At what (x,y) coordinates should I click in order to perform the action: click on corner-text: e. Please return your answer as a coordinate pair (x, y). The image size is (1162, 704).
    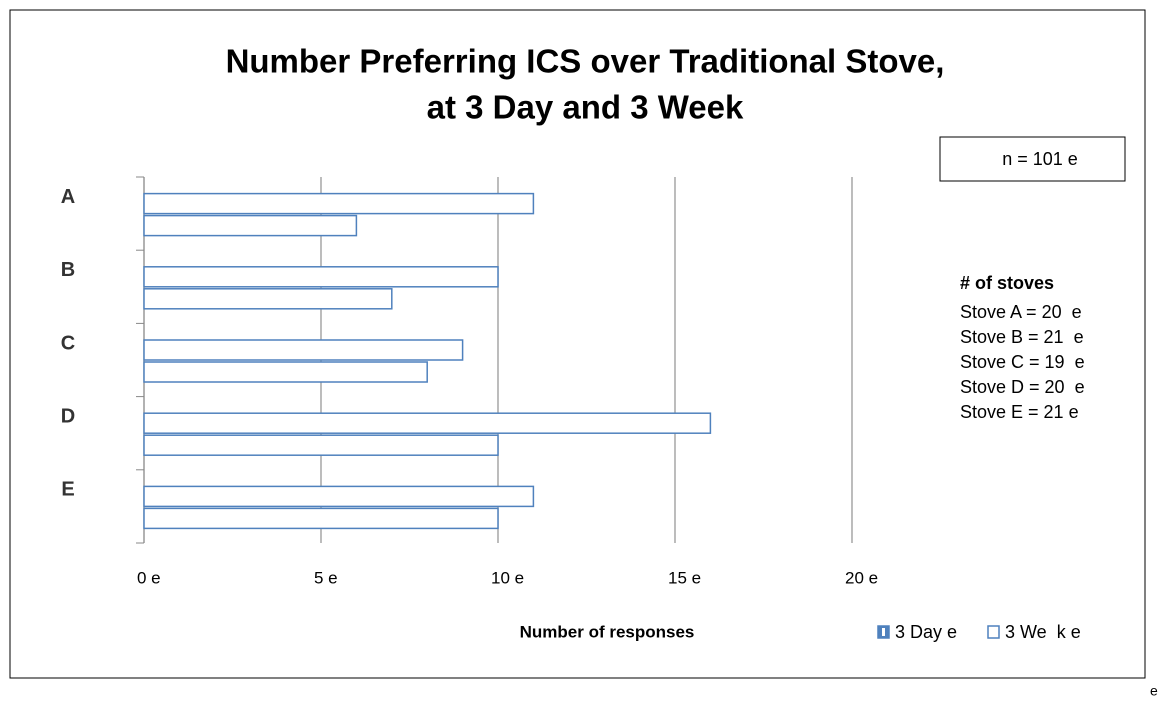
    Looking at the image, I should click on (1154, 691).